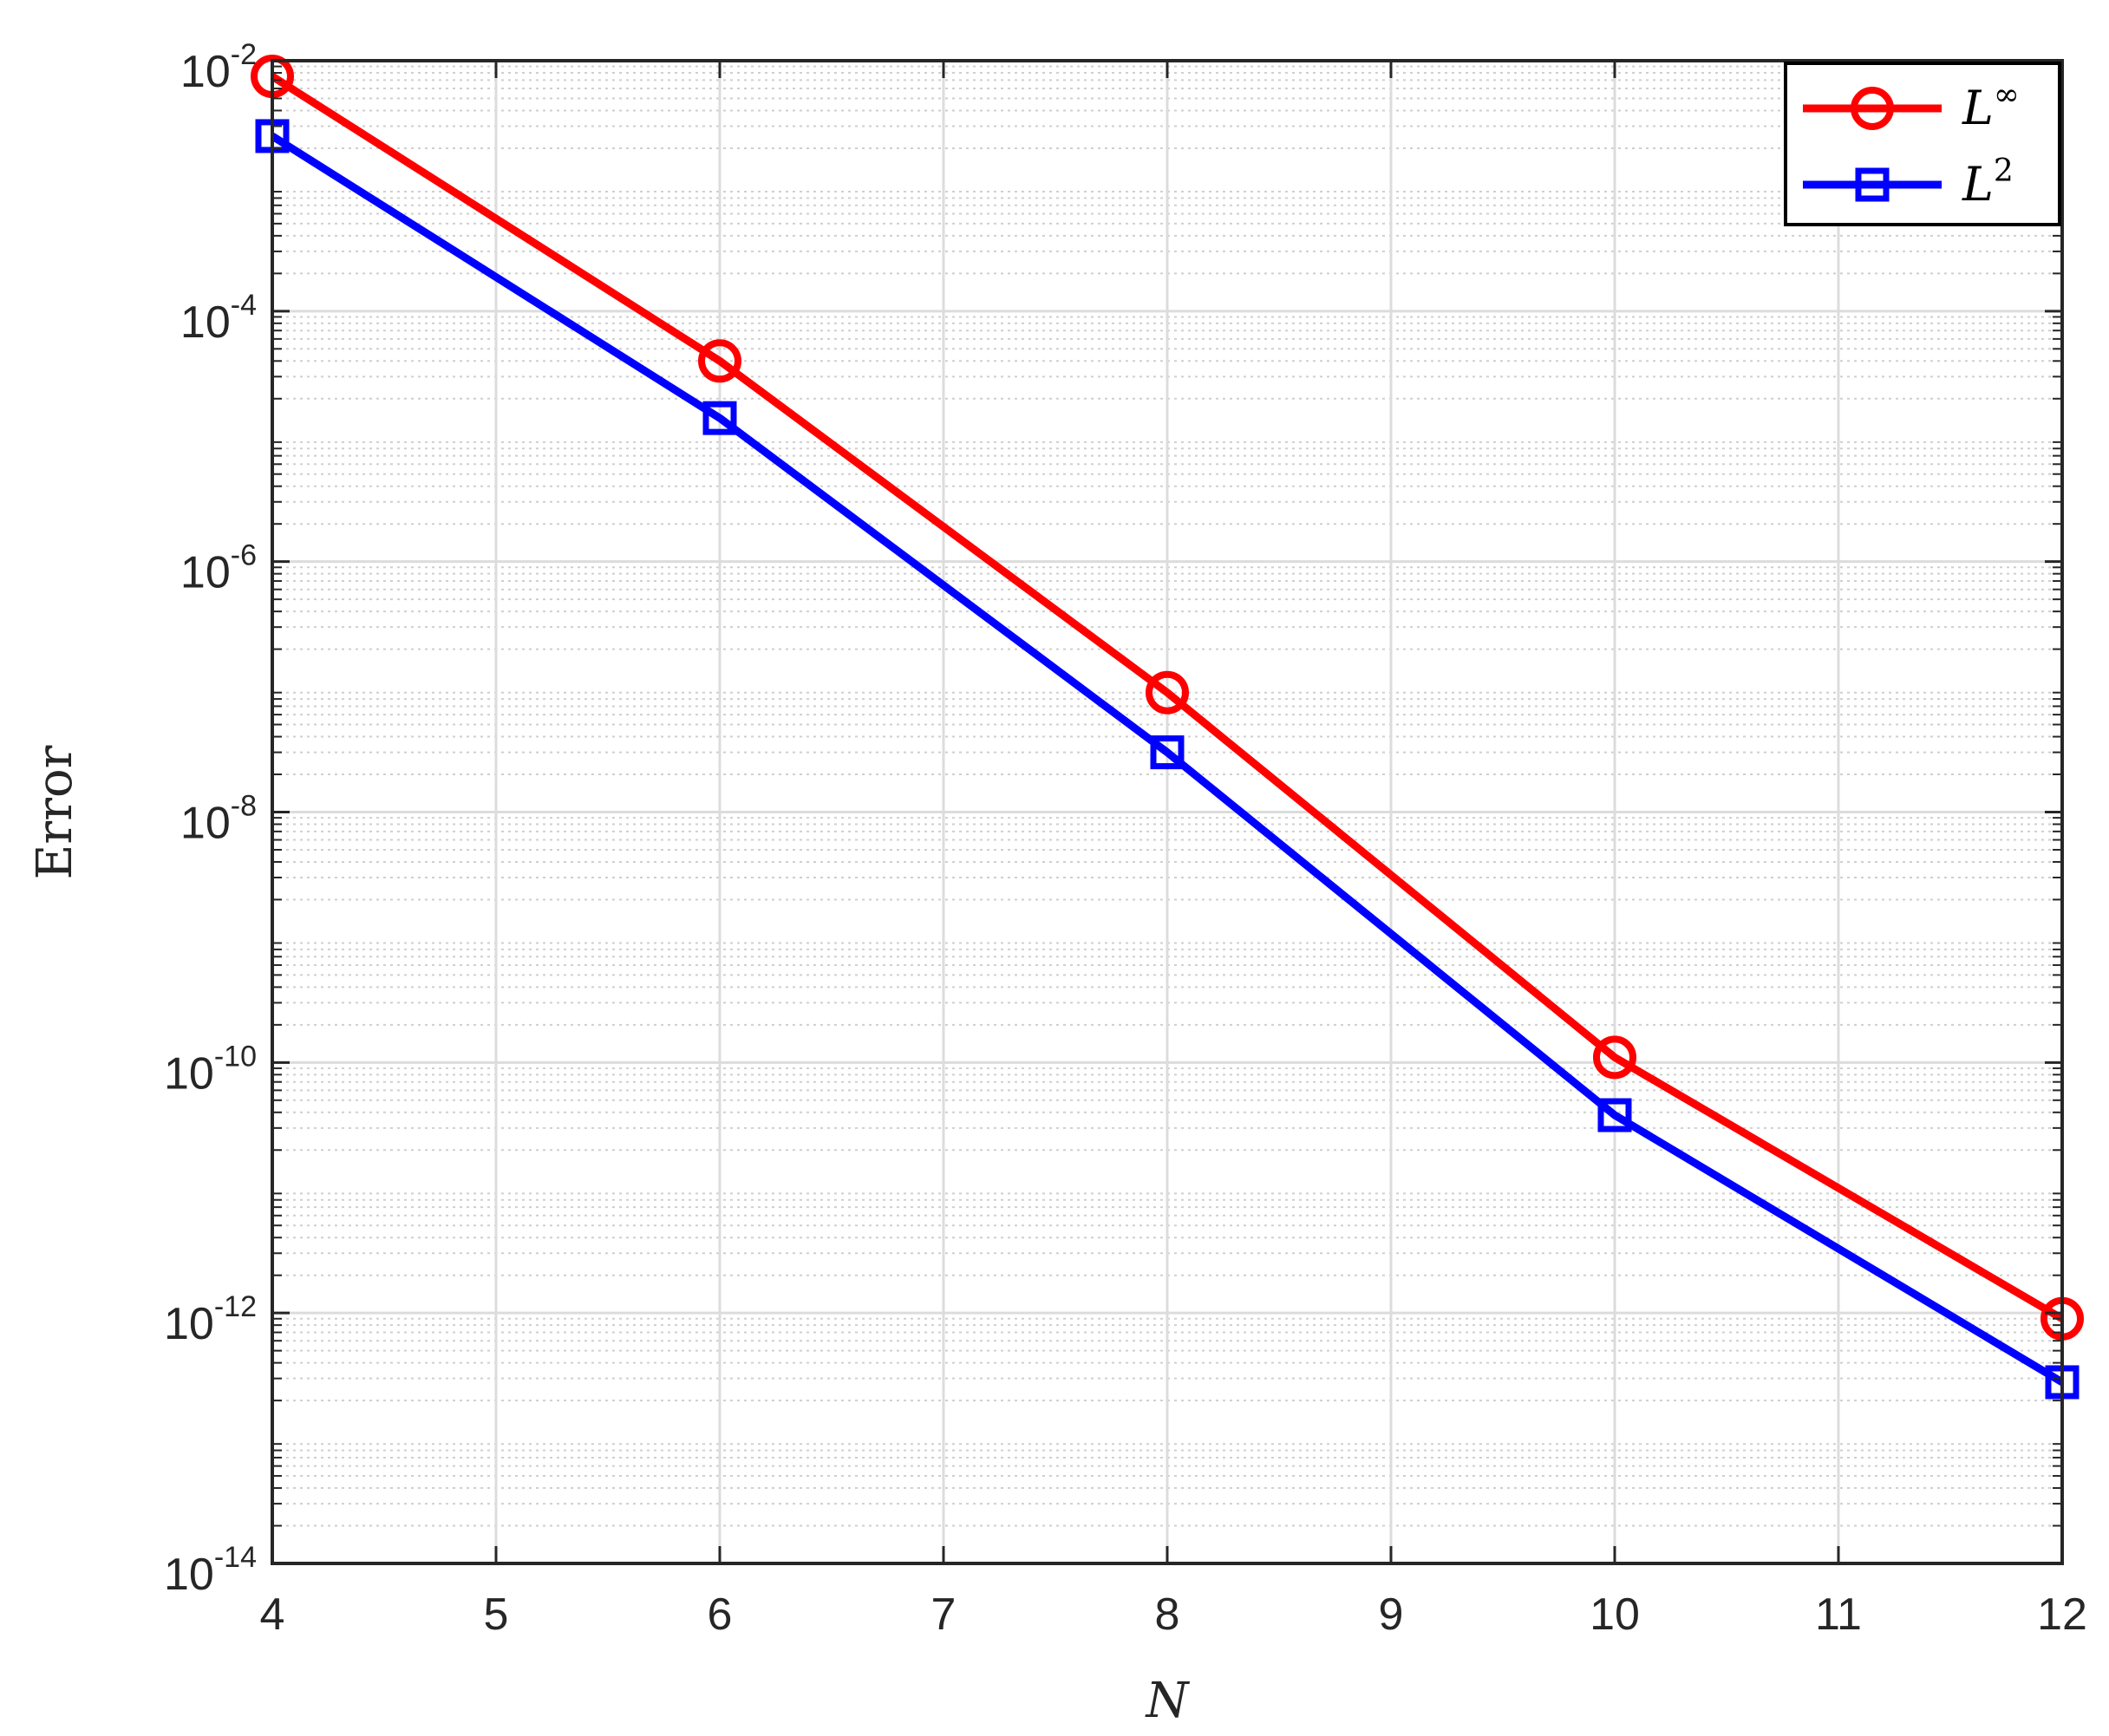 Image resolution: width=2109 pixels, height=1736 pixels. I want to click on legend-marker-square, so click(1872, 184).